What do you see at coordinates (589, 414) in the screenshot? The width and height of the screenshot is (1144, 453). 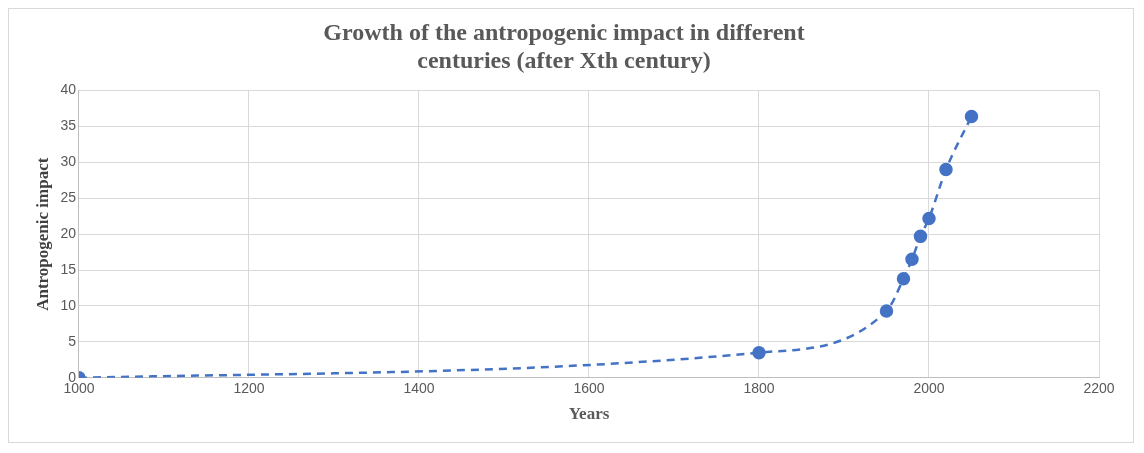 I see `x-axis-title: Years` at bounding box center [589, 414].